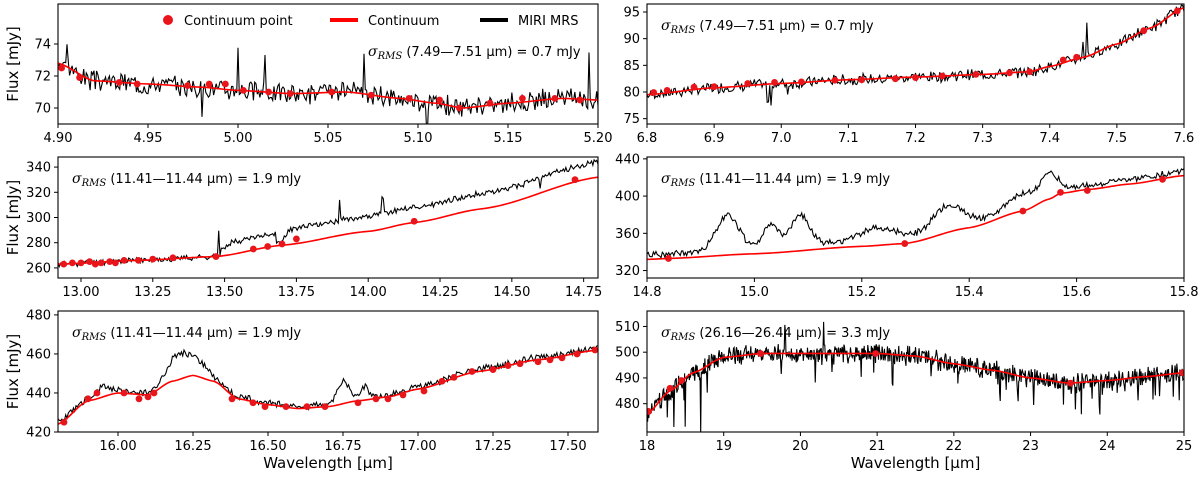 The image size is (1200, 484). I want to click on y-tick-label: 80, so click(631, 93).